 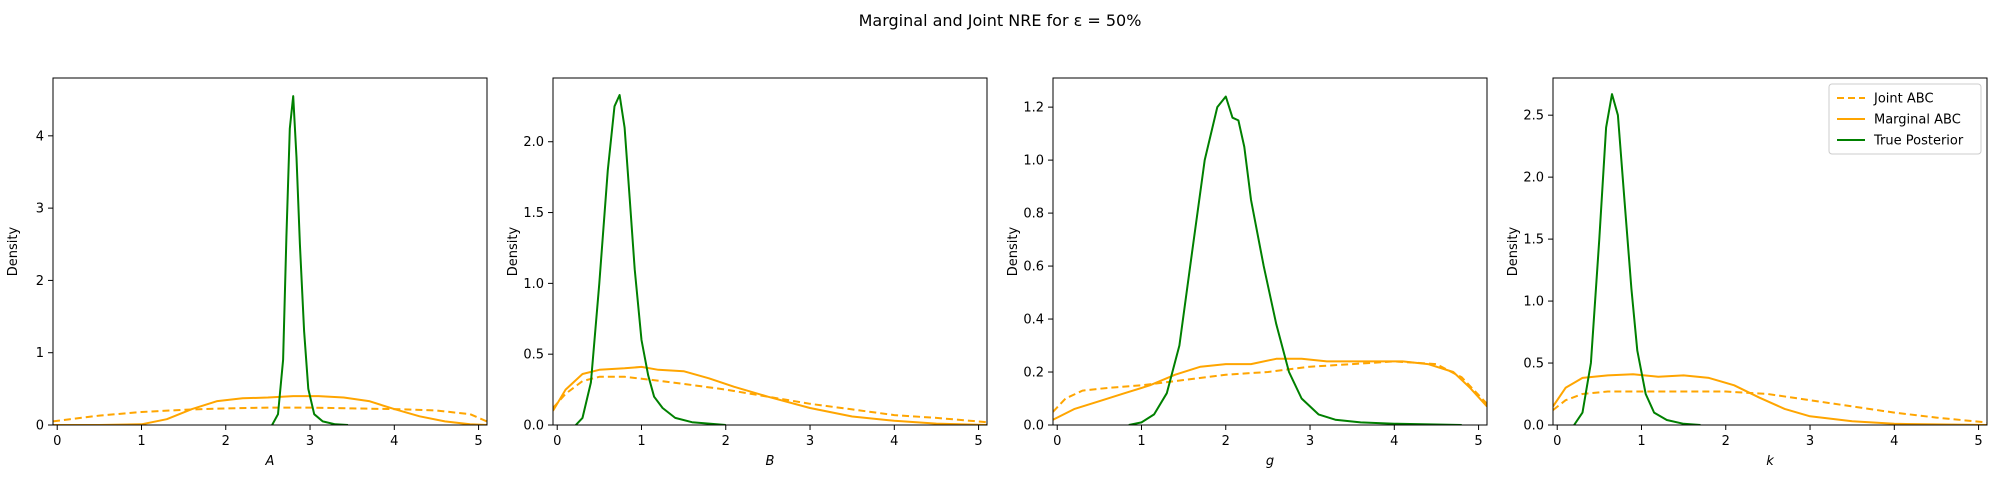 I want to click on figure-title: Marginal and Joint NRE for ε = 50%, so click(x=1000, y=20).